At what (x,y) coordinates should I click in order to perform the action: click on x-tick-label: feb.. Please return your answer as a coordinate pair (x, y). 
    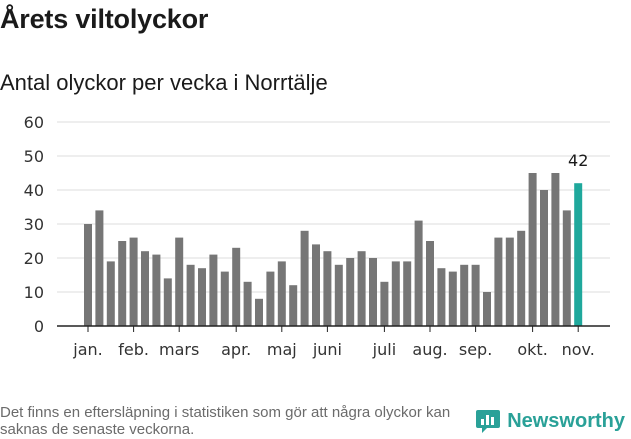
    Looking at the image, I should click on (133, 349).